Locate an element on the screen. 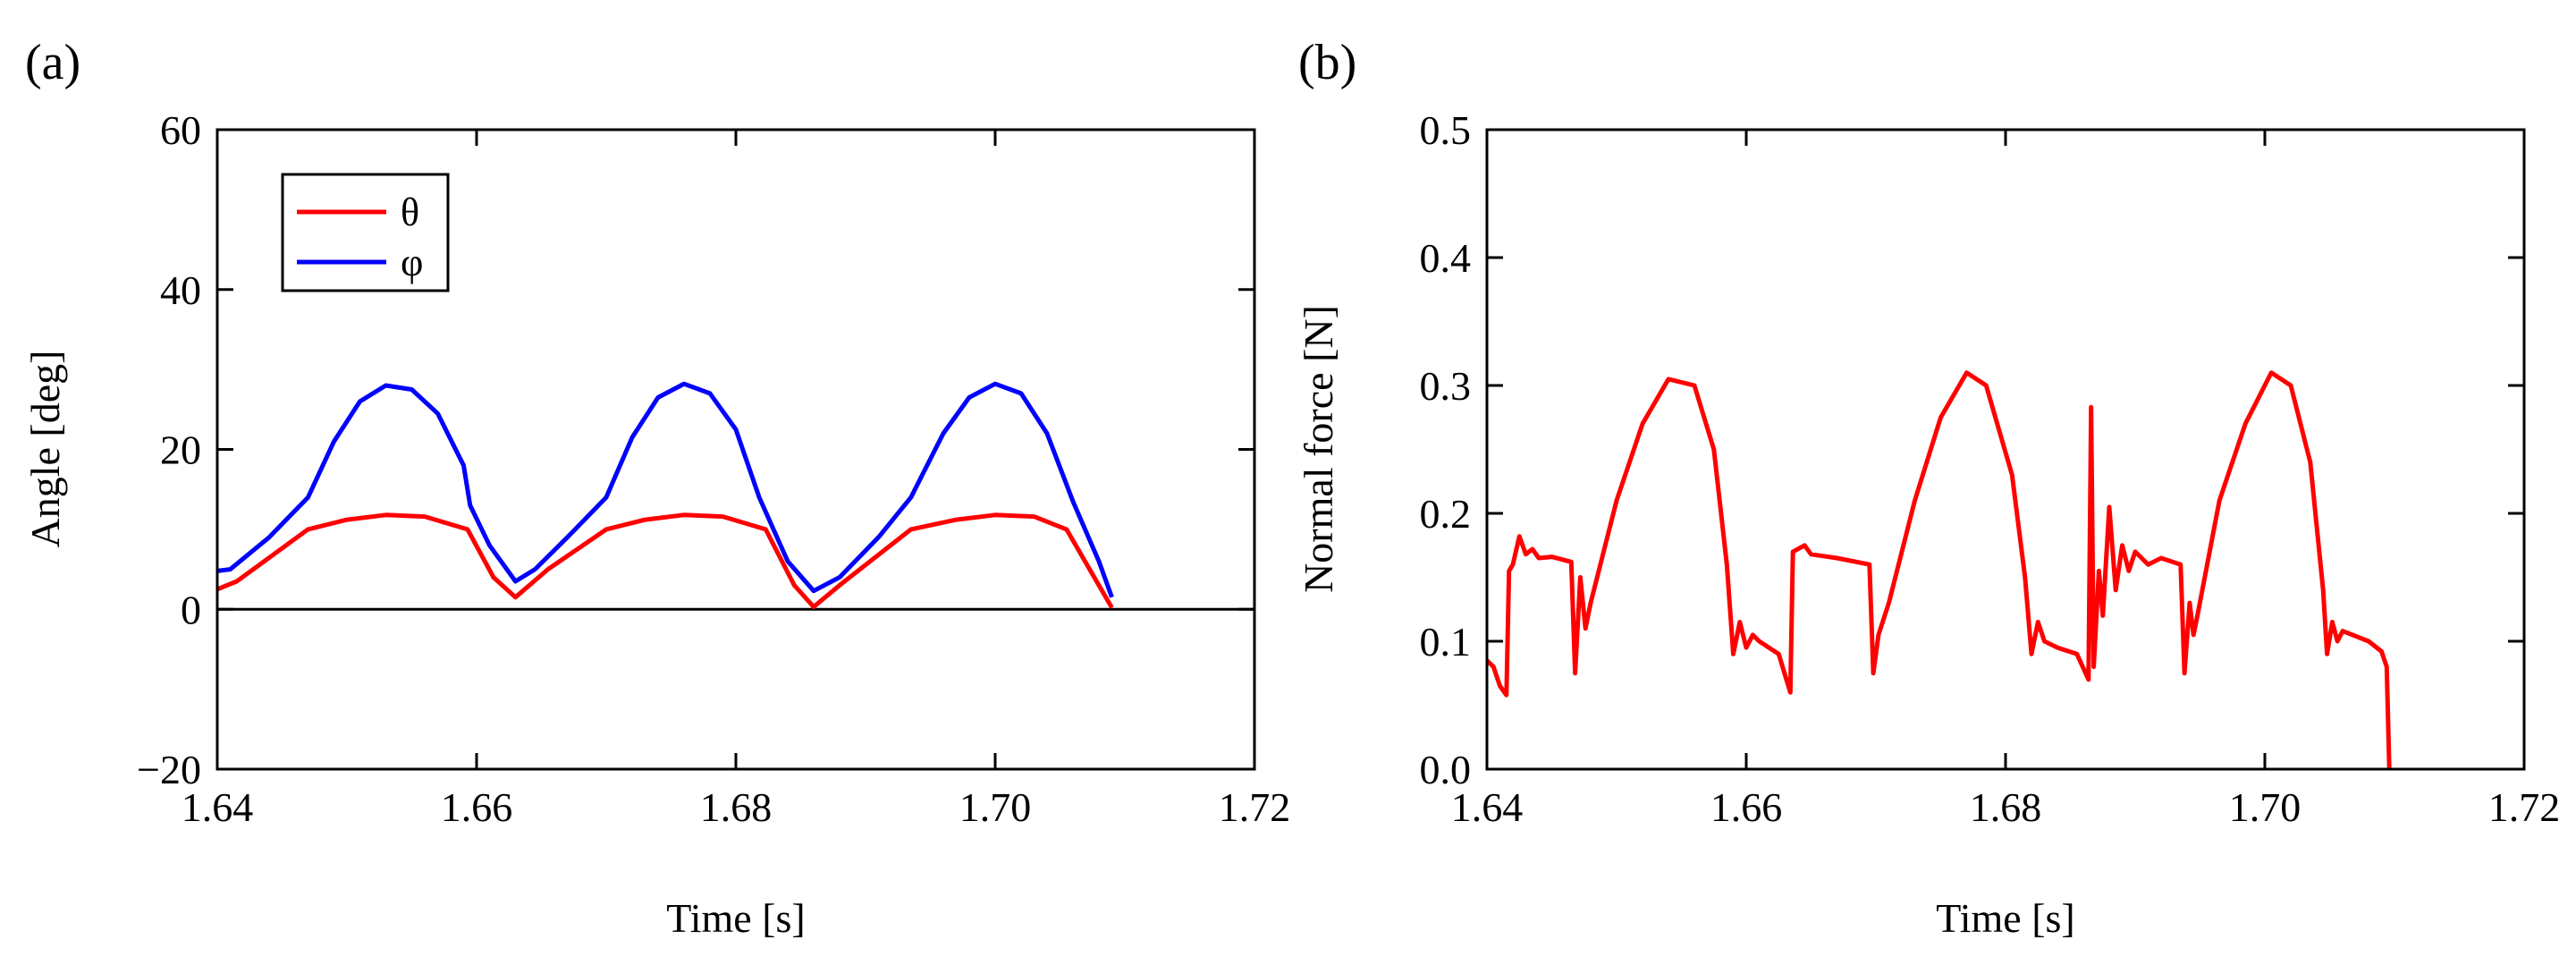 This screenshot has width=2576, height=965. y-tick-label: −20 is located at coordinates (169, 769).